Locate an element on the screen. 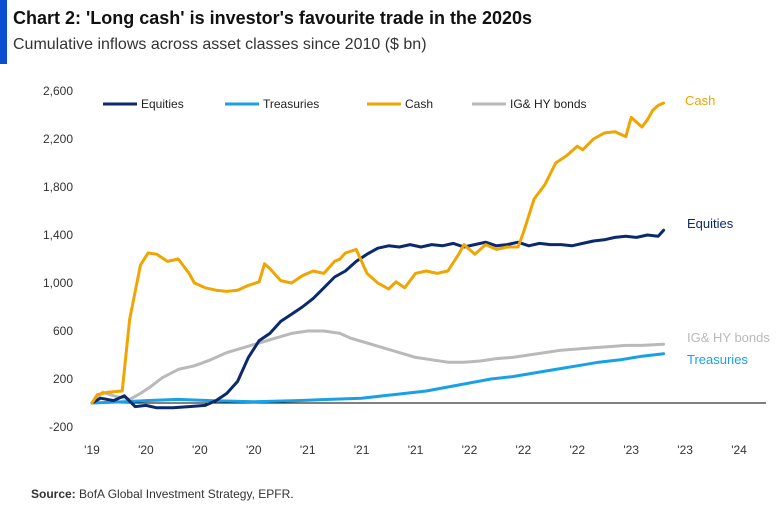  y-tick-label: 1,400 is located at coordinates (58, 235).